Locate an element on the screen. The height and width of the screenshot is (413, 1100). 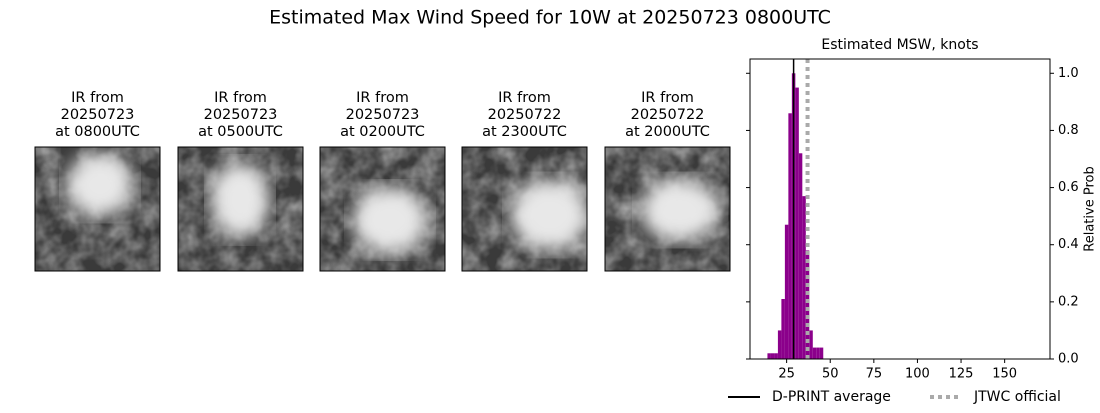
y-tick-label: 0.0 is located at coordinates (1068, 359).